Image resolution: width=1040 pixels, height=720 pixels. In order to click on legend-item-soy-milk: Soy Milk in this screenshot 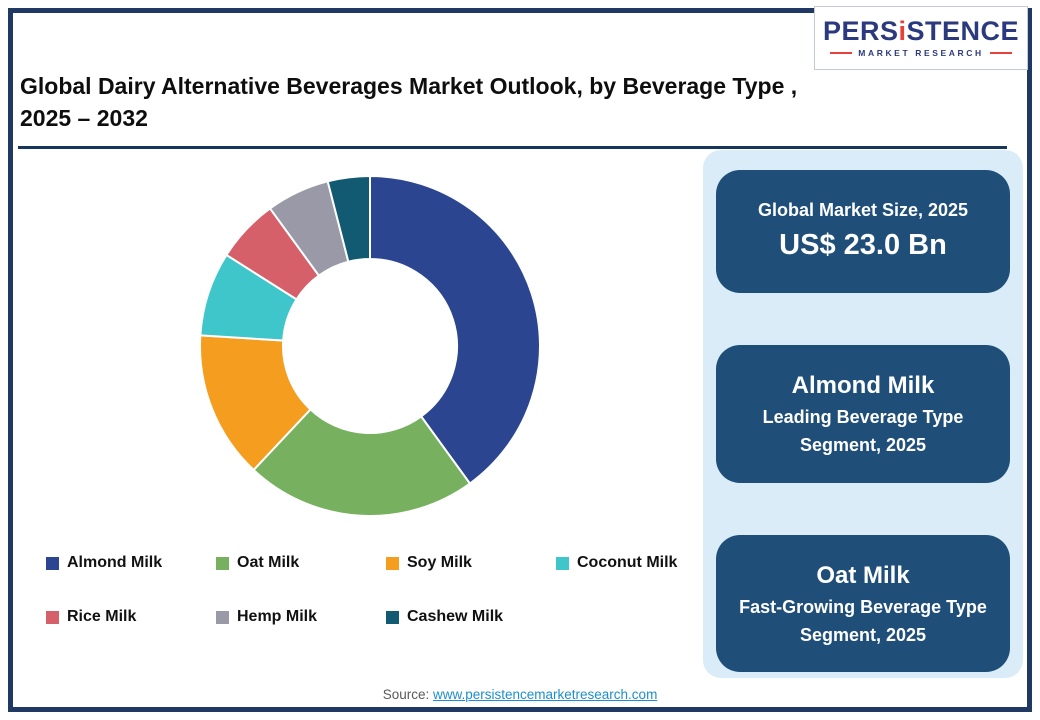, I will do `click(471, 563)`.